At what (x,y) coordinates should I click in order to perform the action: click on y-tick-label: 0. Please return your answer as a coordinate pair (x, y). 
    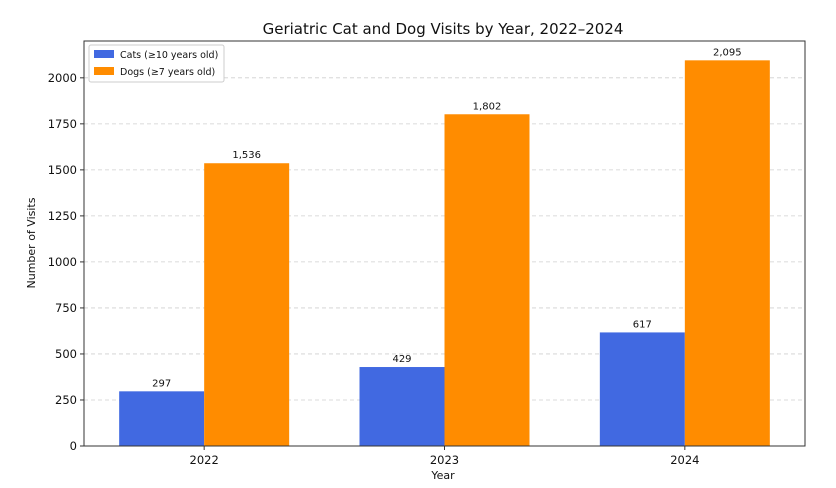
    Looking at the image, I should click on (73, 446).